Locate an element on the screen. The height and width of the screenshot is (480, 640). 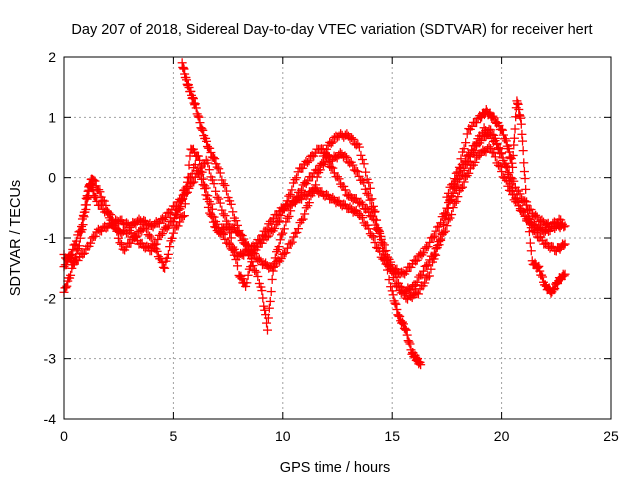
y-tick-label: -3 is located at coordinates (50, 359).